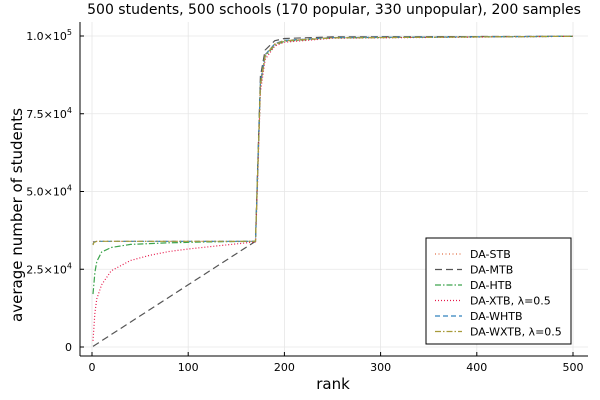  I want to click on x-tick-label: 0, so click(92, 367).